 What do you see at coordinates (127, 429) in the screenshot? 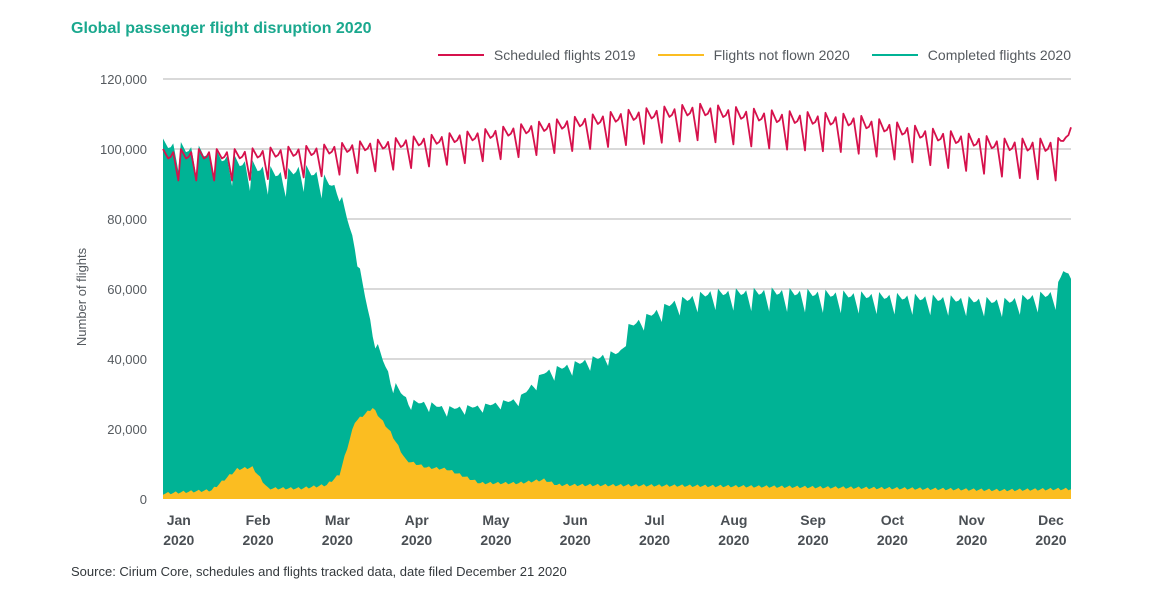
I see `y-tick-label: 20,000` at bounding box center [127, 429].